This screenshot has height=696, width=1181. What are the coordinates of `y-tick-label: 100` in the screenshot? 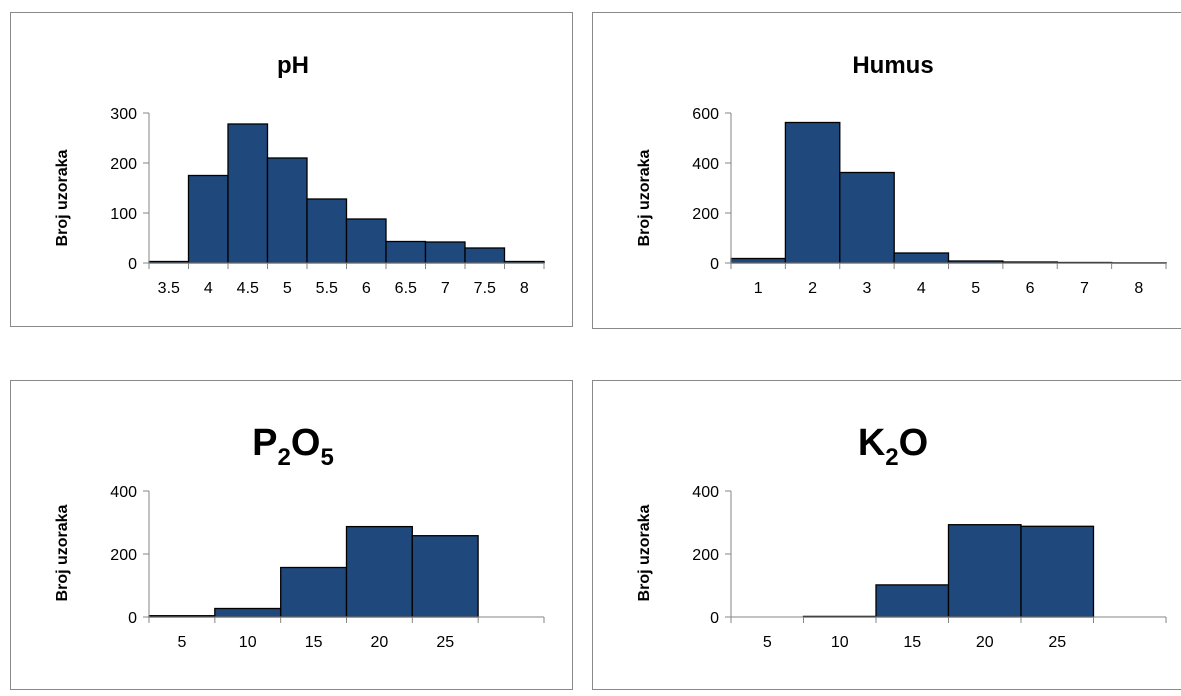 It's located at (123, 214).